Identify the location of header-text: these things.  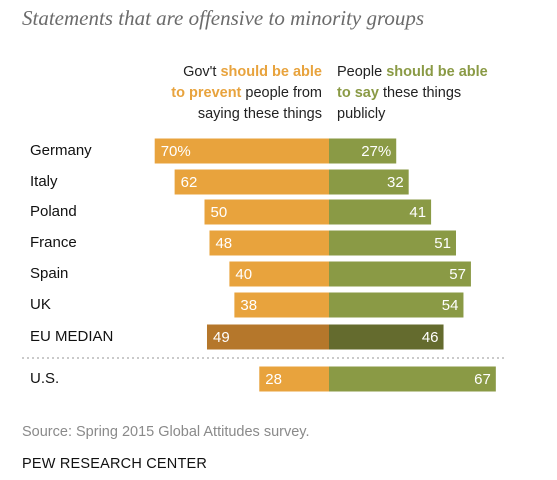
(420, 93).